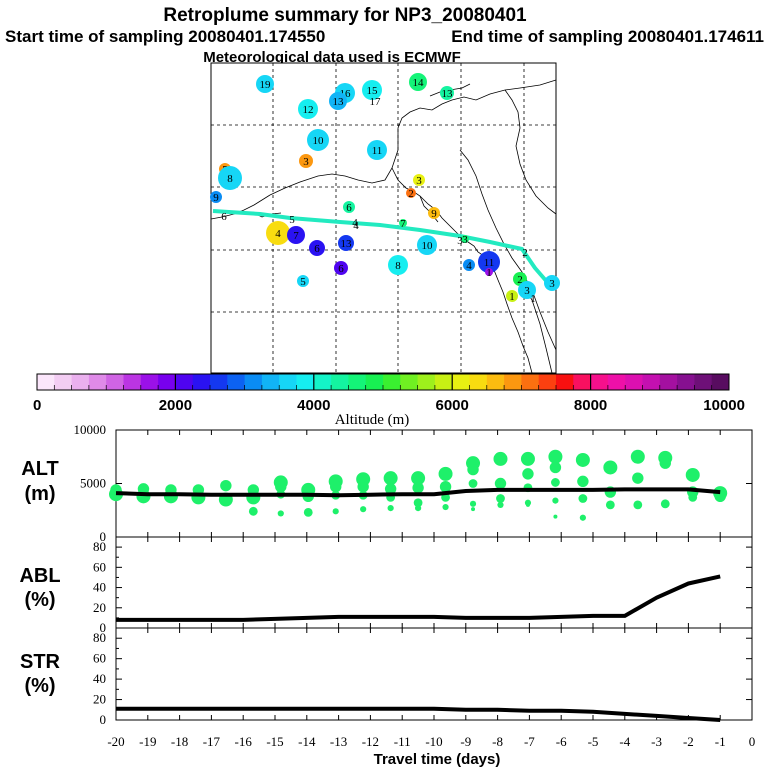  Describe the element at coordinates (372, 420) in the screenshot. I see `colorbar-title: Altitude (m)` at that location.